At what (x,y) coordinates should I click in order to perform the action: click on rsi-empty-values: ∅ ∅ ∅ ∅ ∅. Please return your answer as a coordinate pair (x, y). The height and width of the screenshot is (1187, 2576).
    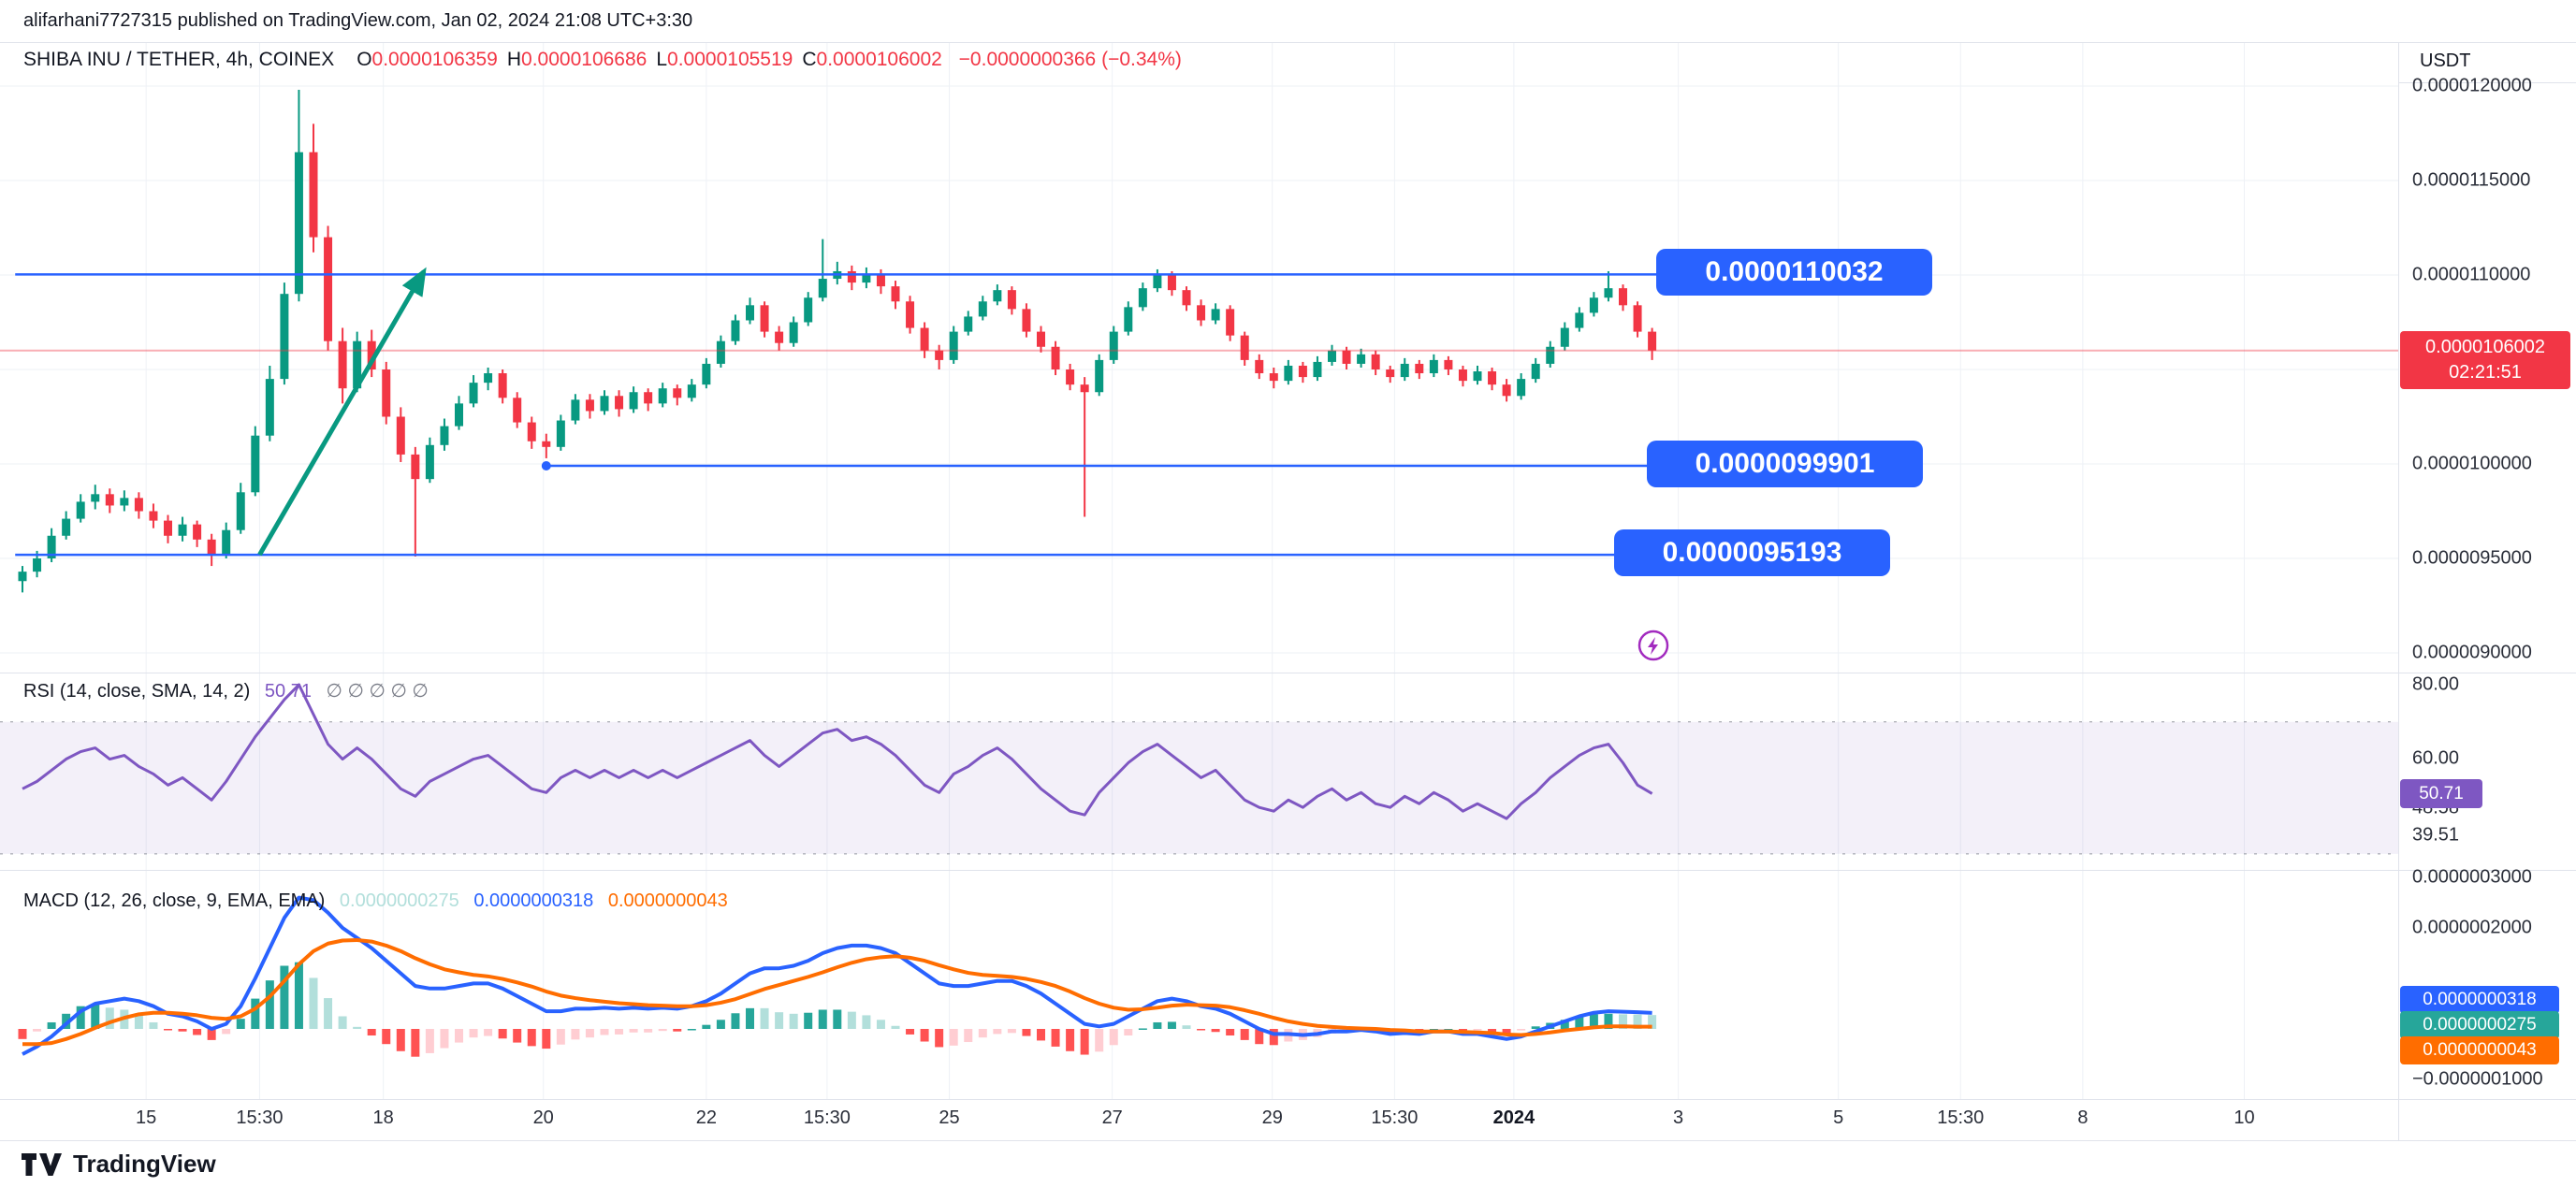
    Looking at the image, I should click on (377, 691).